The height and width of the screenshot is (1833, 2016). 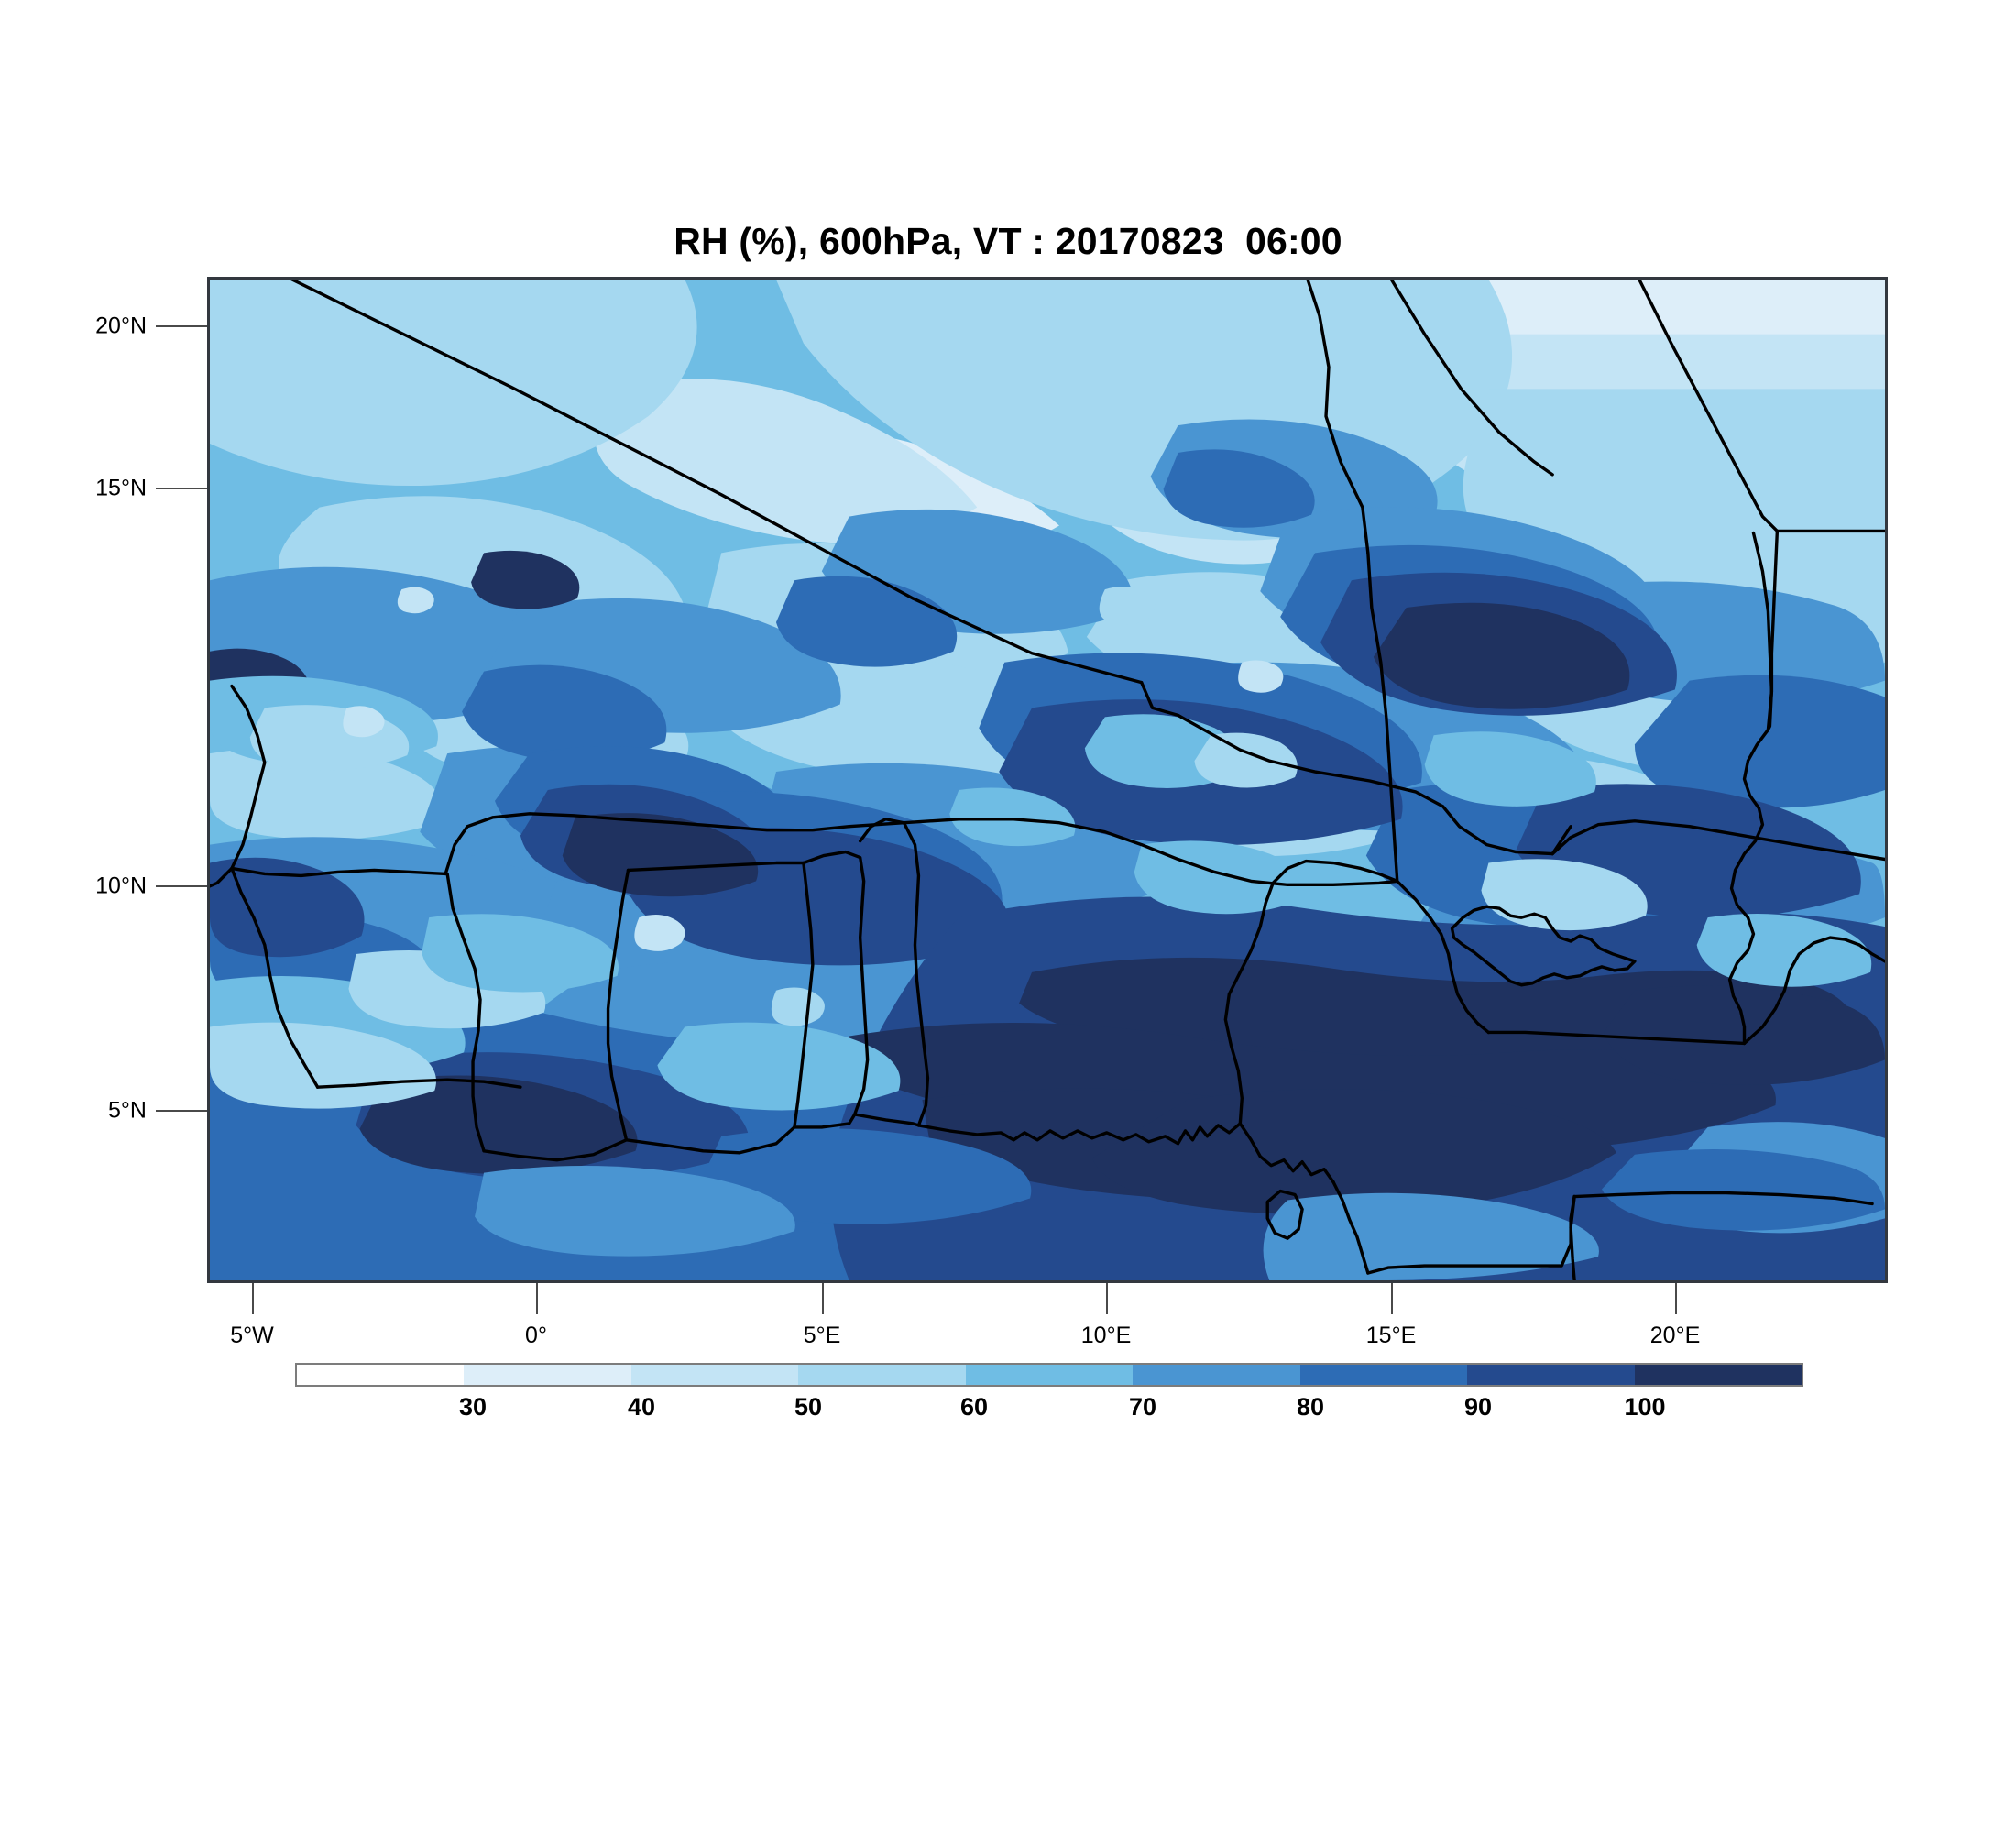 What do you see at coordinates (252, 1335) in the screenshot?
I see `xtick-label-5w: 5°W` at bounding box center [252, 1335].